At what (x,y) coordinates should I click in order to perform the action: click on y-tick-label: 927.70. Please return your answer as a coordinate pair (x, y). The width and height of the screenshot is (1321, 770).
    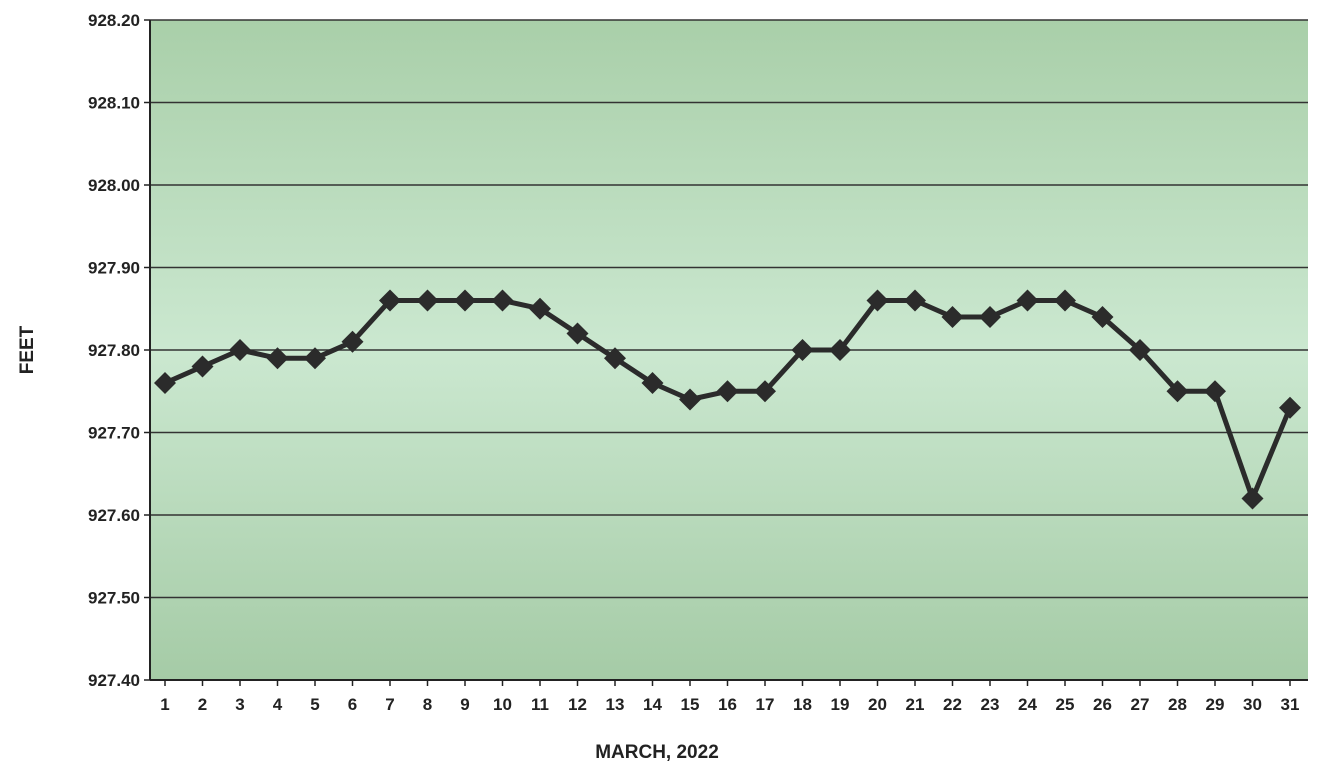
    Looking at the image, I should click on (114, 433).